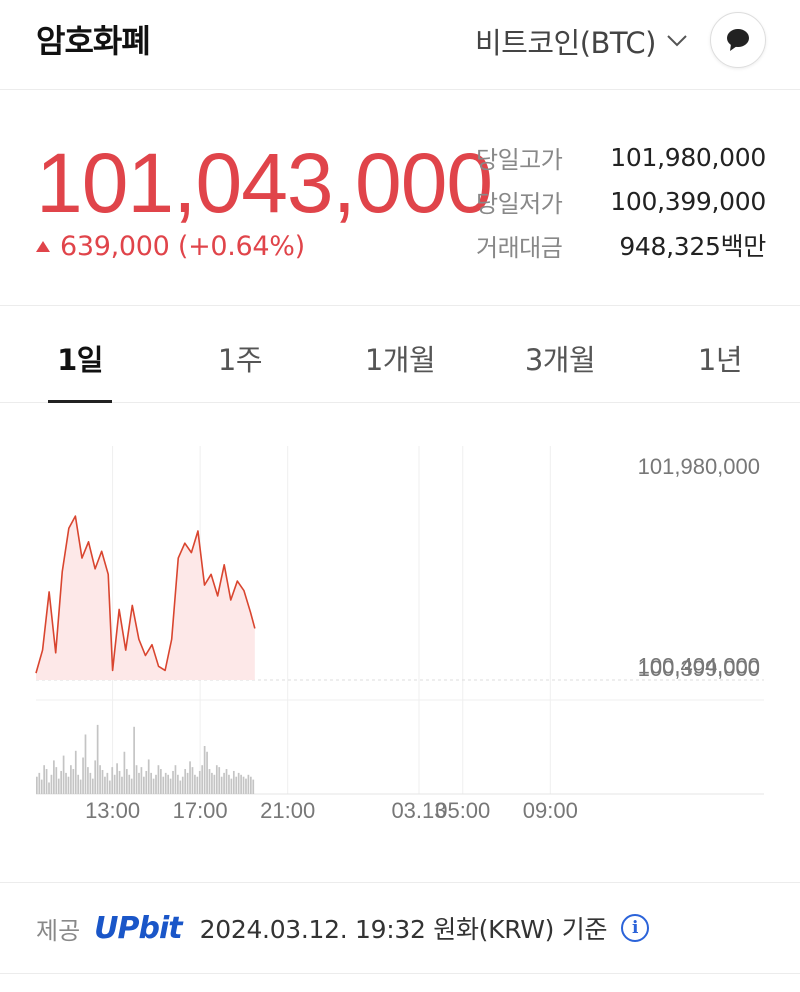  What do you see at coordinates (692, 246) in the screenshot?
I see `stat-value: 948,325백만` at bounding box center [692, 246].